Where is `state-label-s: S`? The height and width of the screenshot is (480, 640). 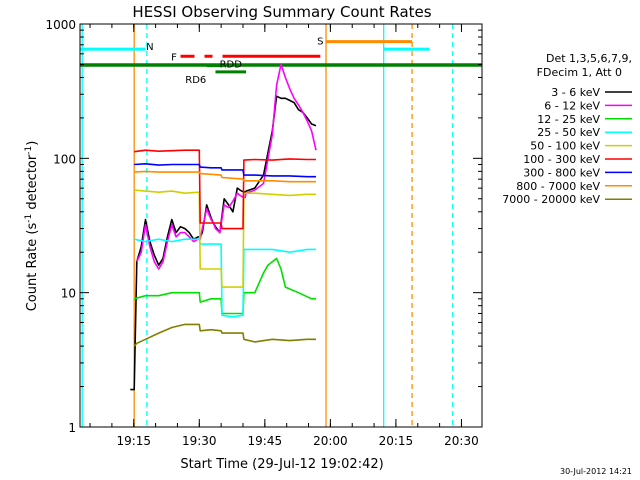
state-label-s: S is located at coordinates (320, 42).